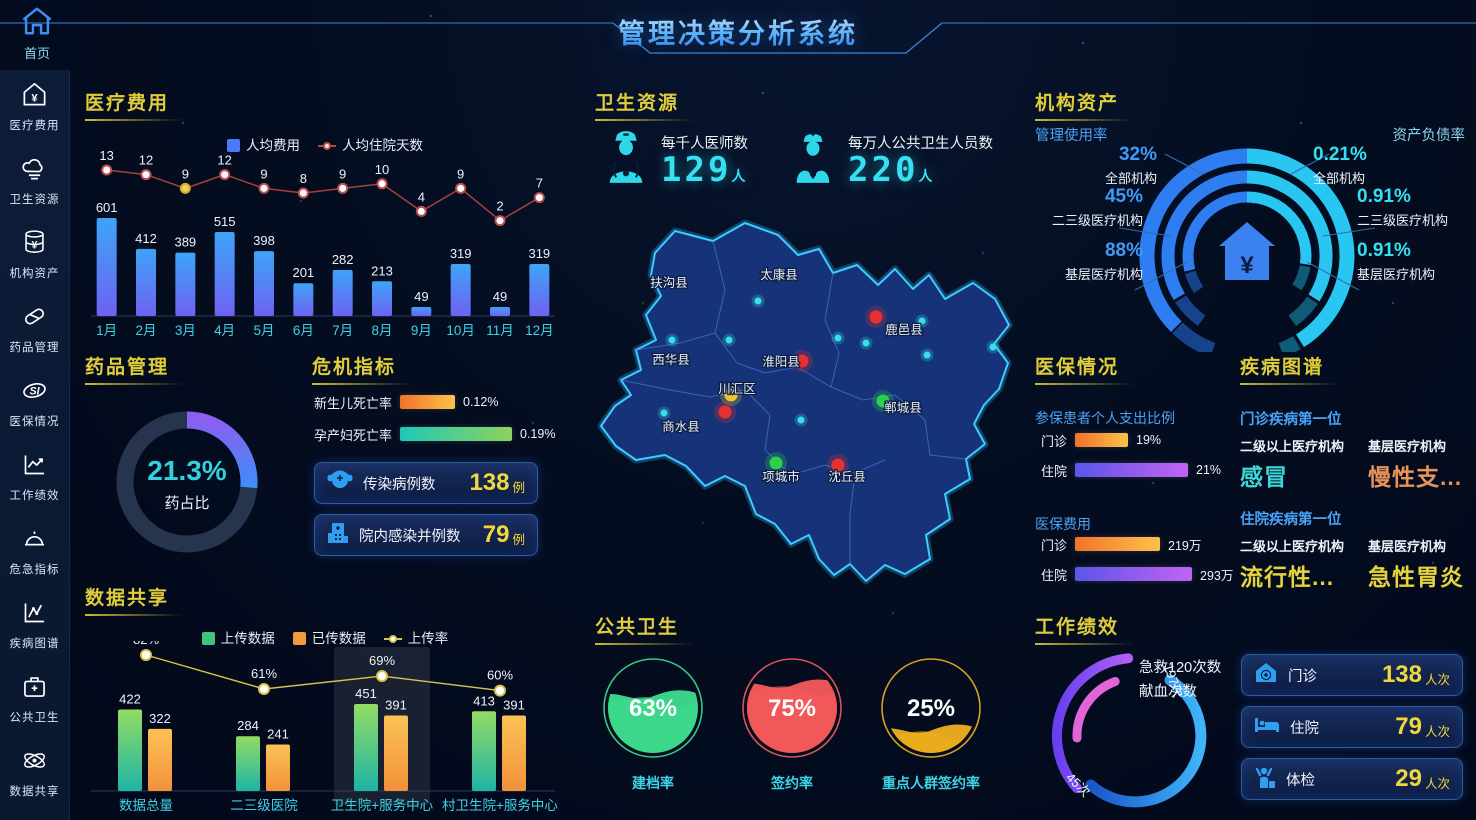  I want to click on mask-icon, so click(340, 483).